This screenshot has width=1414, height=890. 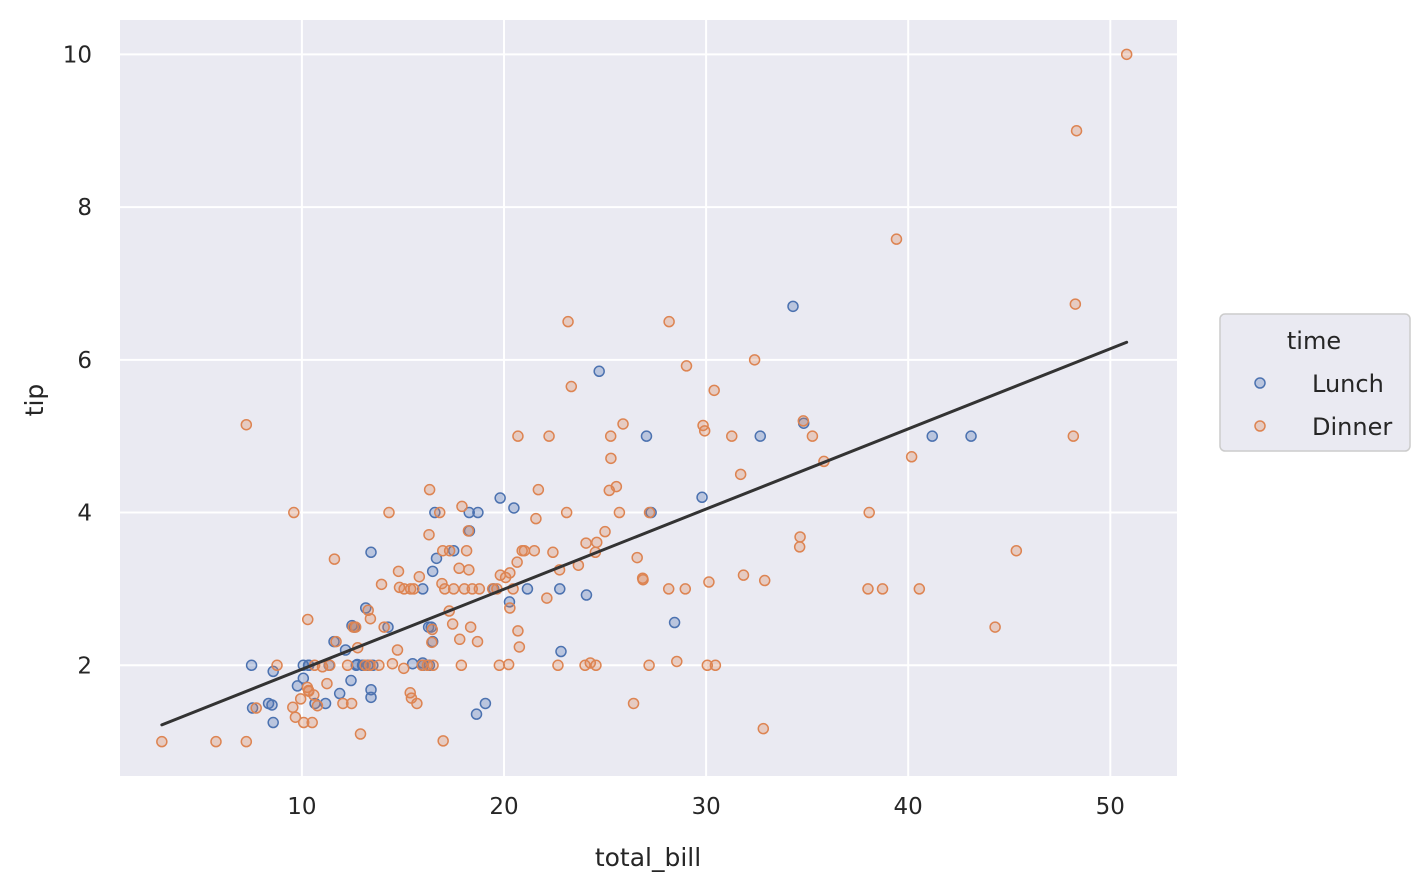 What do you see at coordinates (1110, 807) in the screenshot?
I see `x-tick-label: 50` at bounding box center [1110, 807].